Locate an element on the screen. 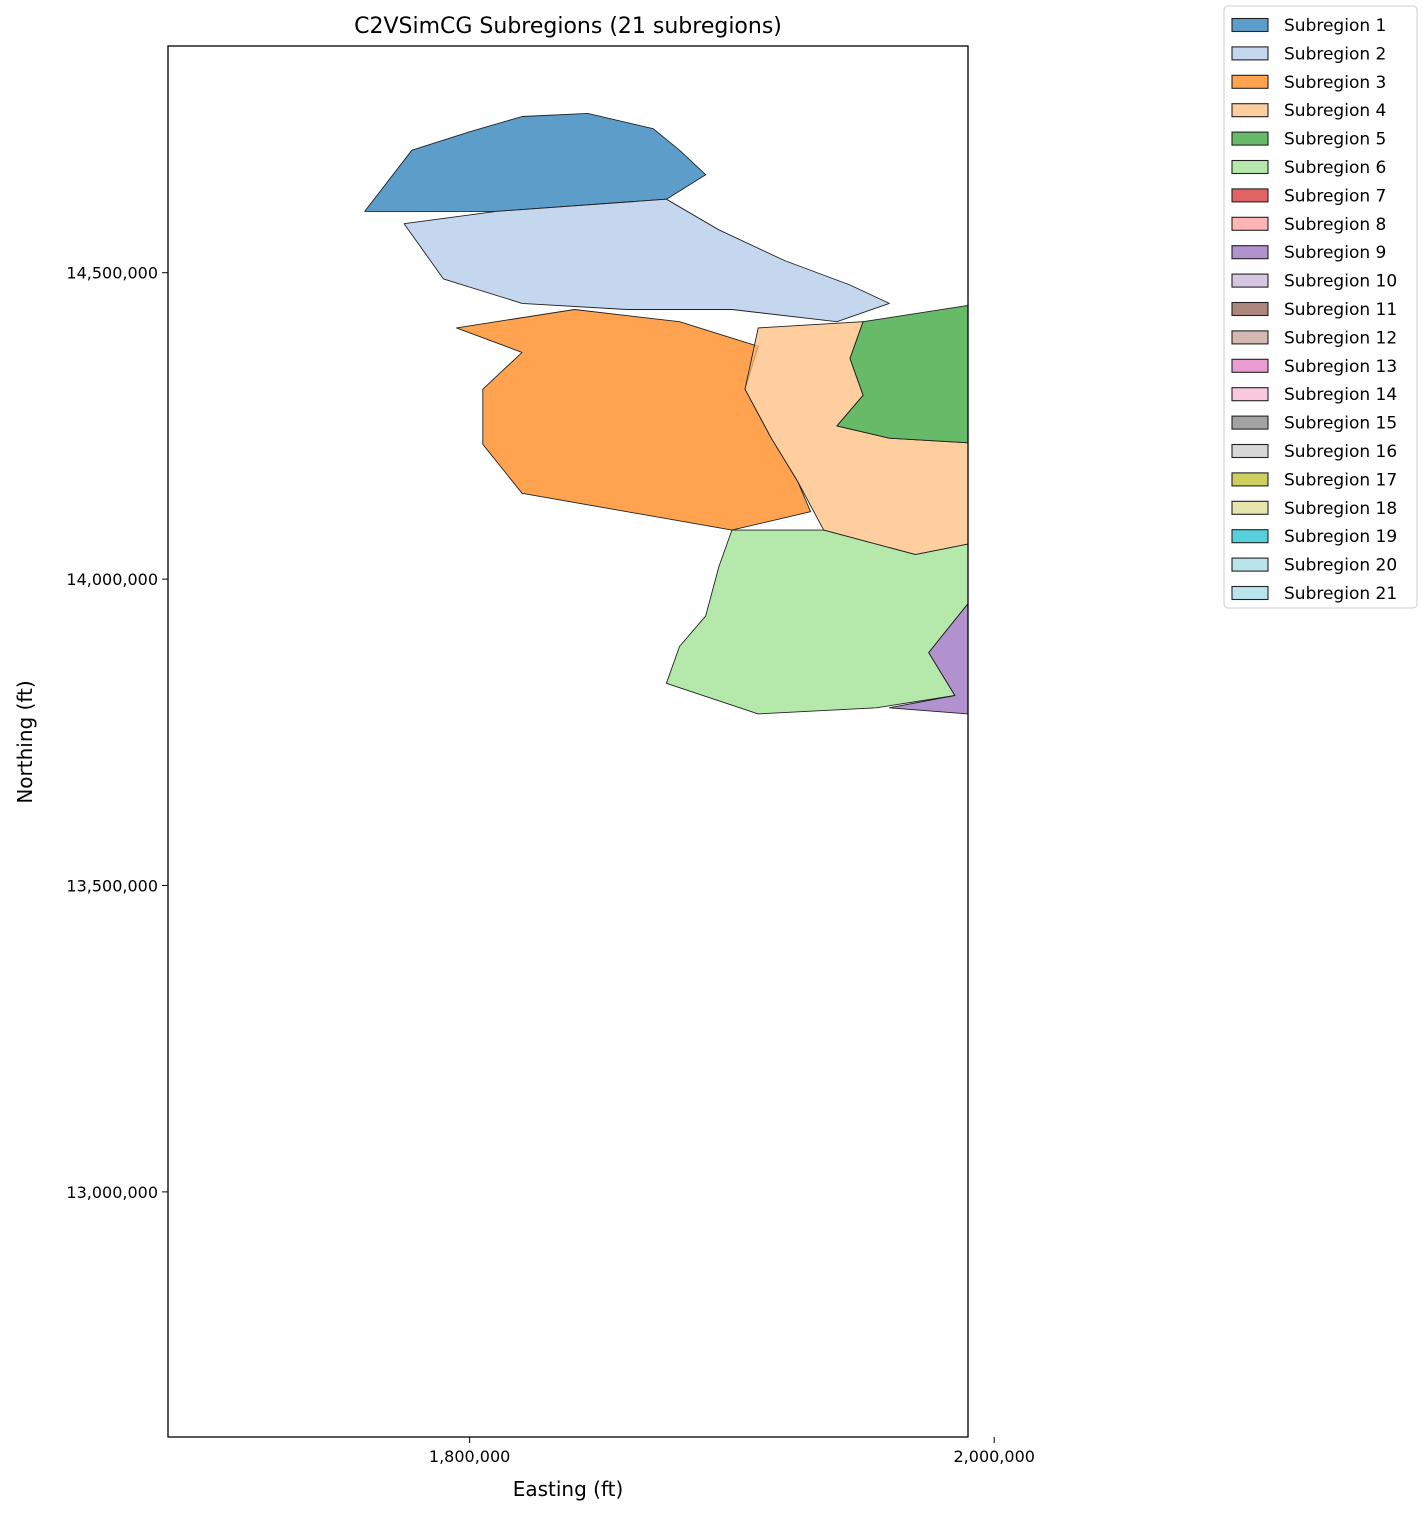  subregion-11-legend-label: Subregion 11 is located at coordinates (1340, 310).